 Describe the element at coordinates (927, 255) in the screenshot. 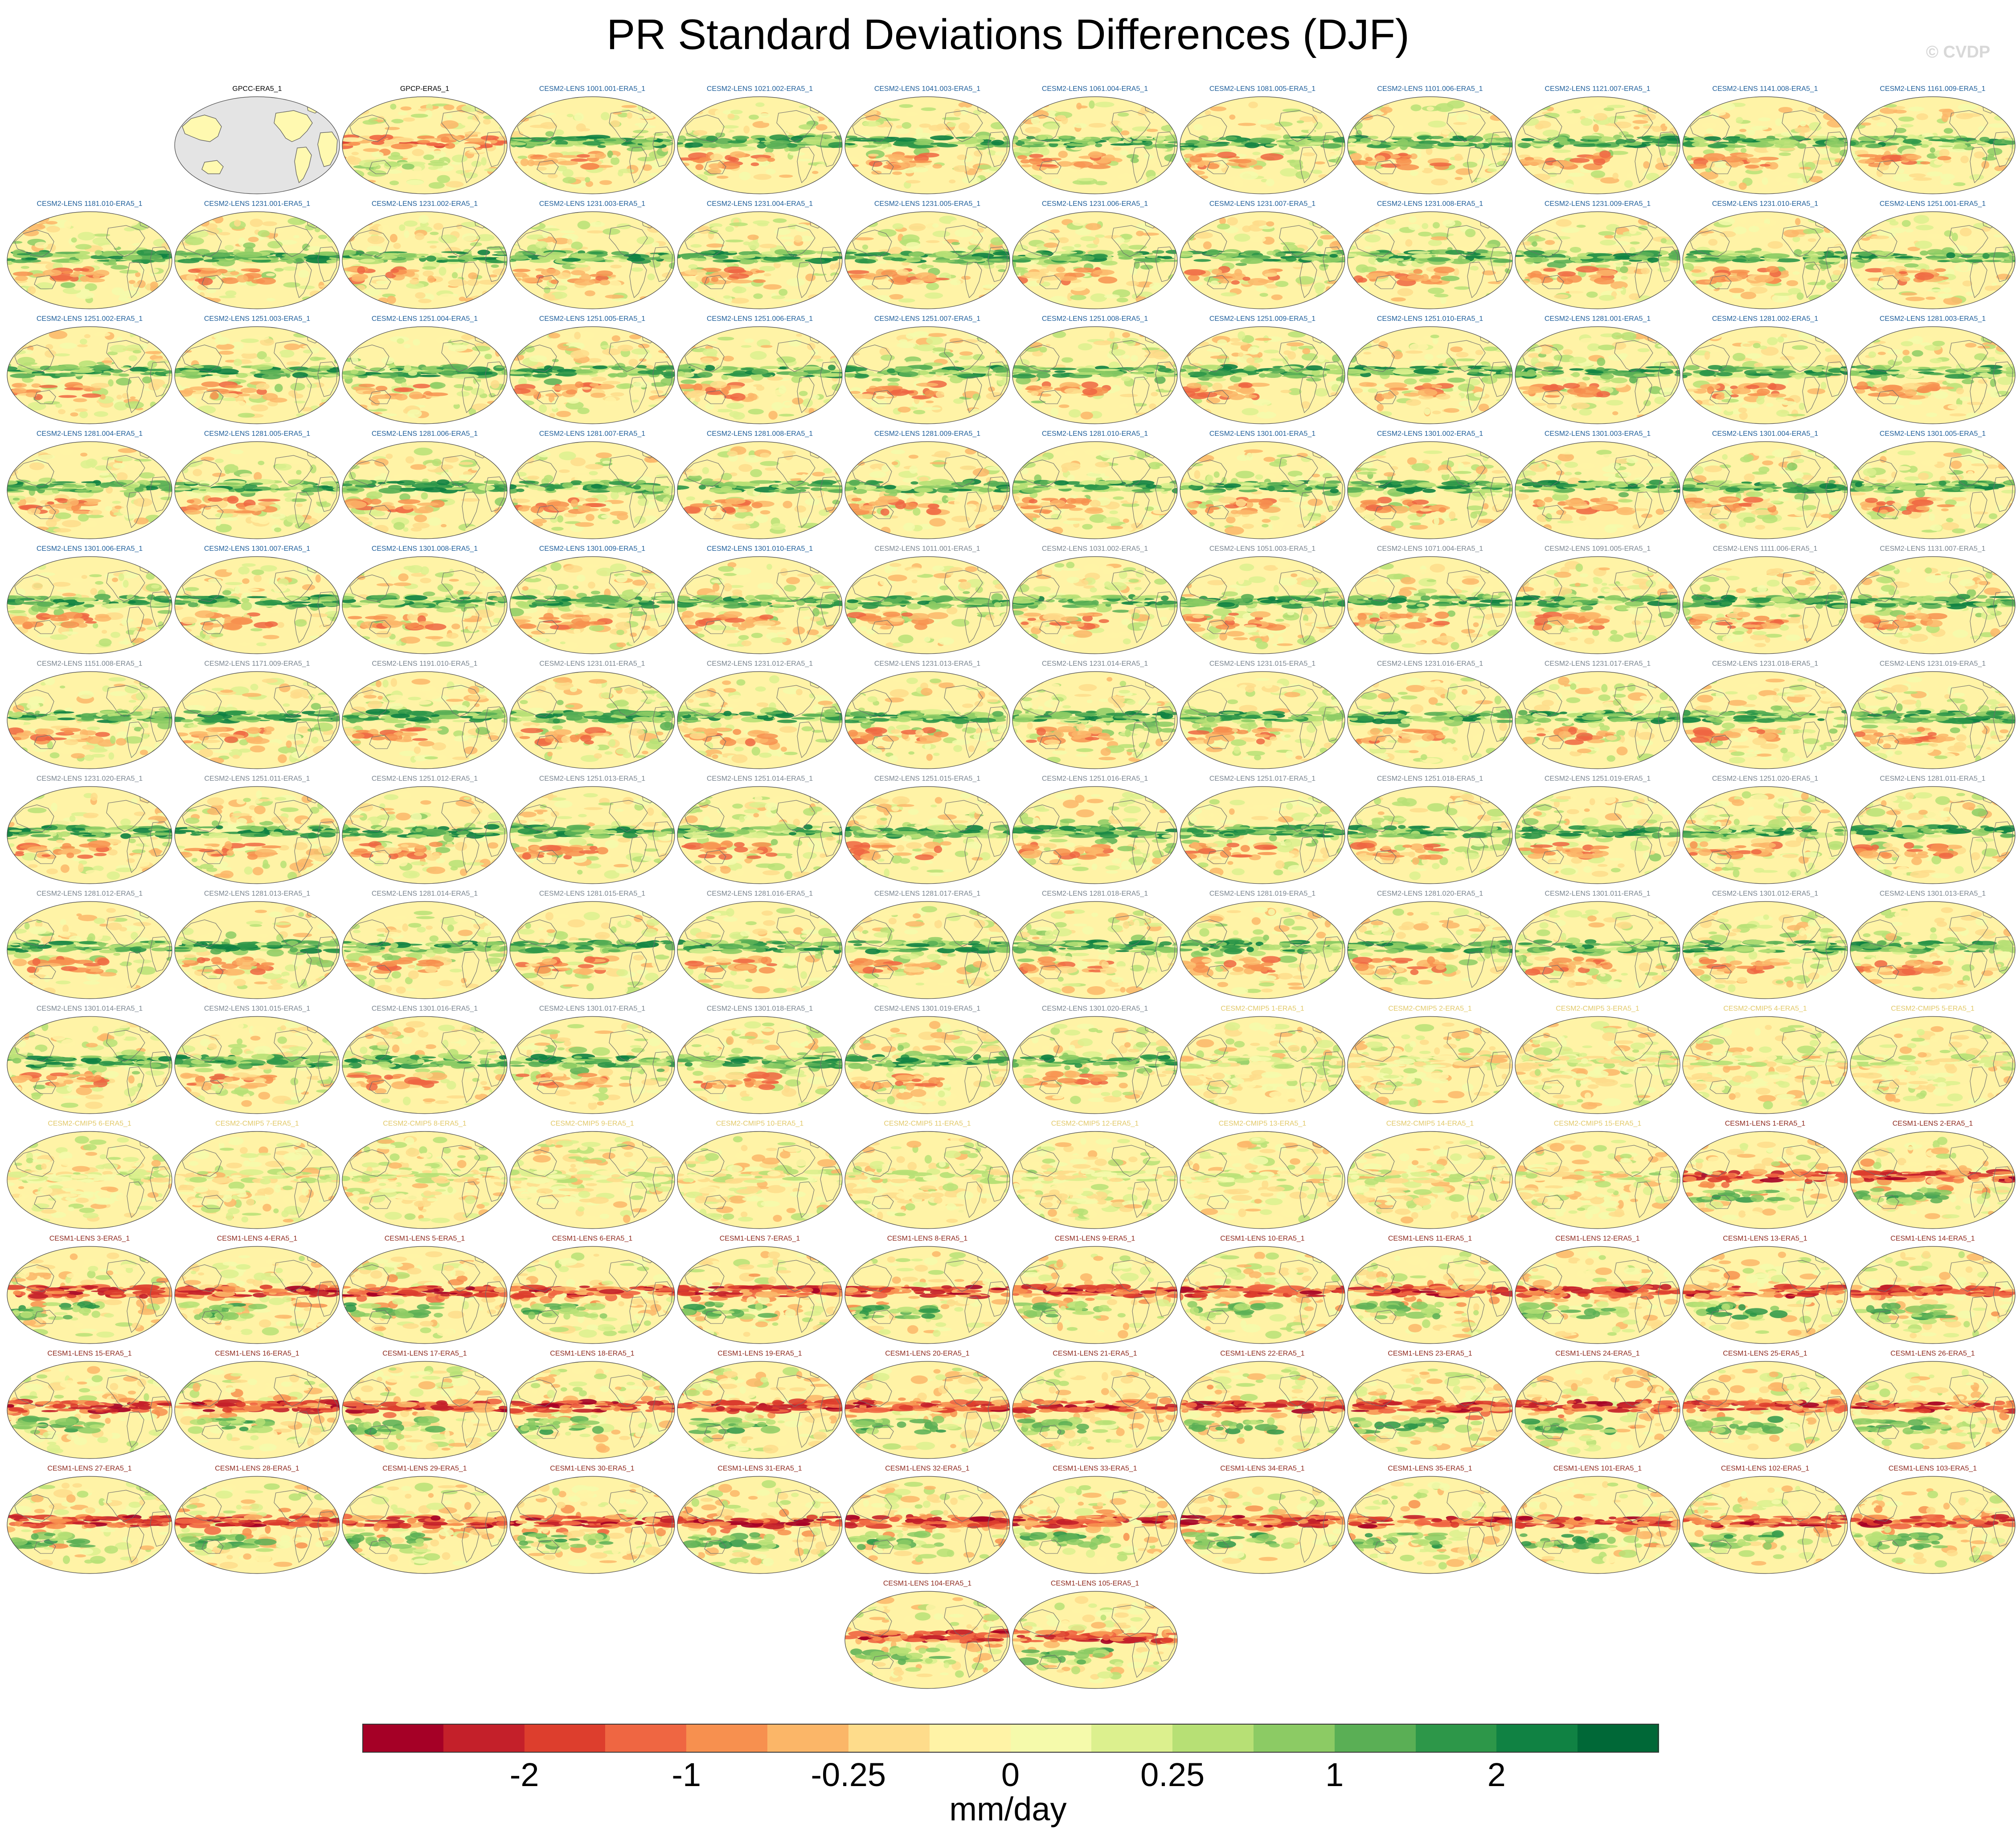

I see `map-panel: CESM2-LENS 1231.005-ERA5_1` at that location.